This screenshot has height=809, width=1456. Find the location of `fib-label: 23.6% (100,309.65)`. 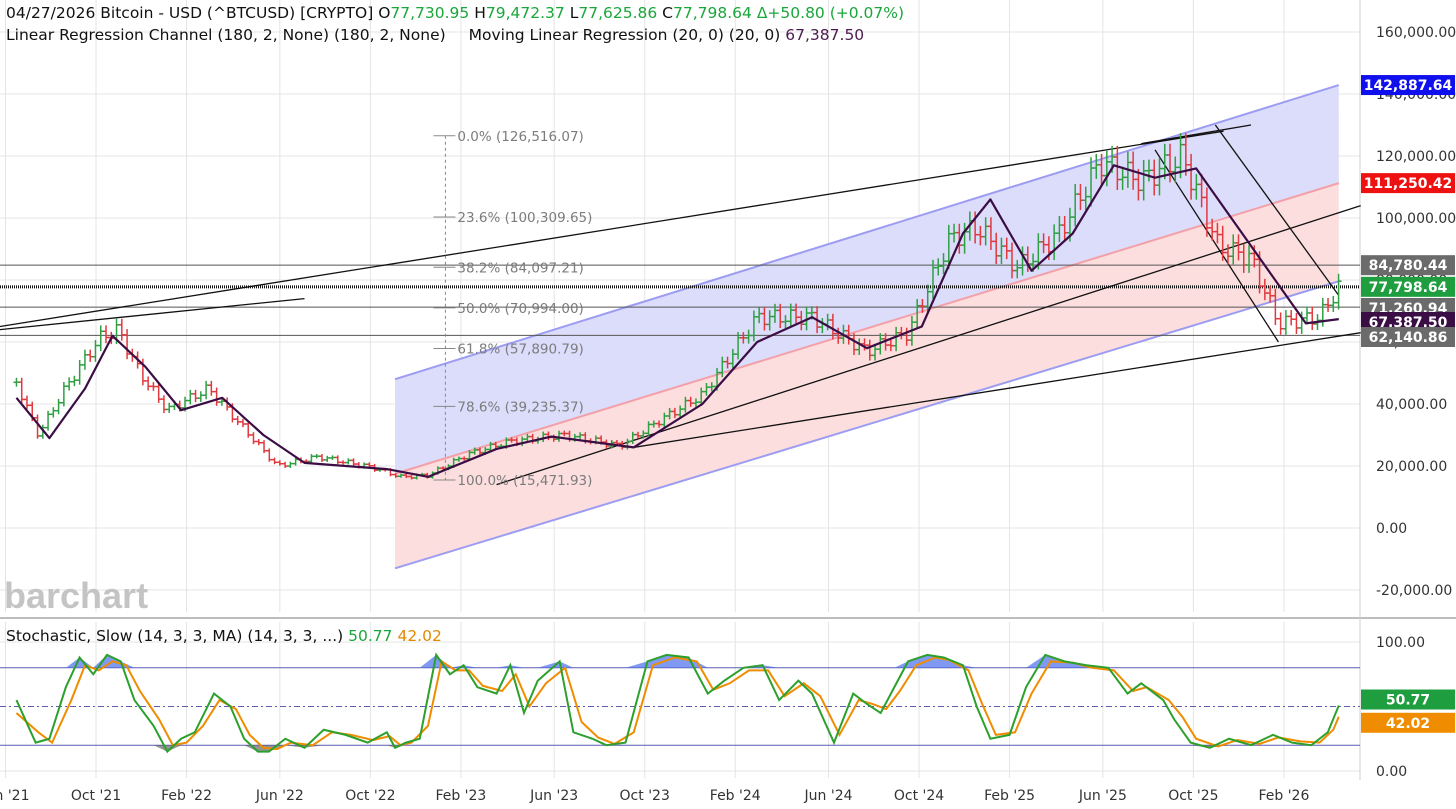

fib-label: 23.6% (100,309.65) is located at coordinates (524, 218).